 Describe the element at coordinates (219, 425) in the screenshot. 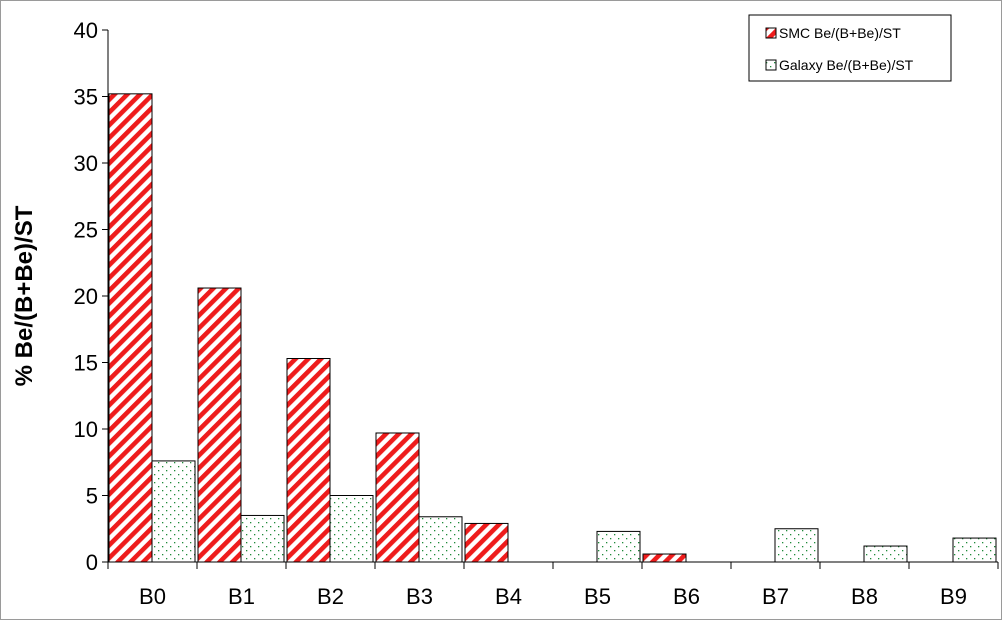

I see `bar-smc-b1` at that location.